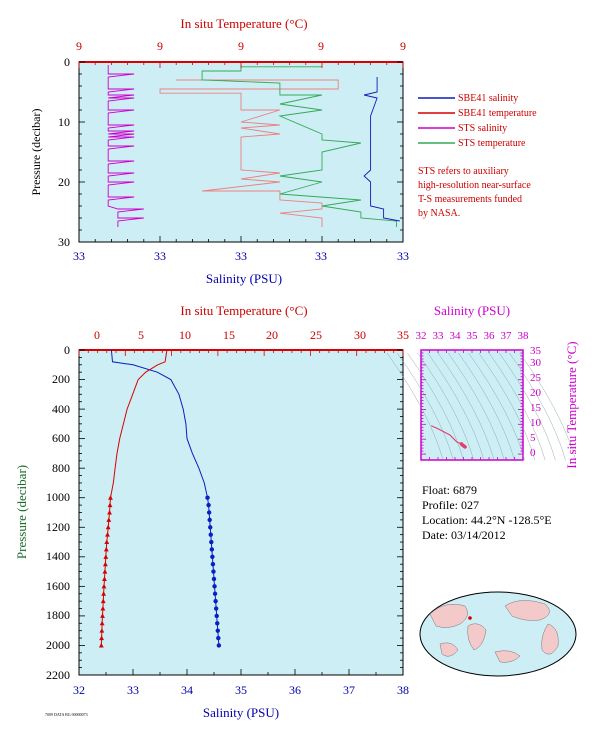  I want to click on bottom-chart-xlabel: Salinity (PSU), so click(241, 712).